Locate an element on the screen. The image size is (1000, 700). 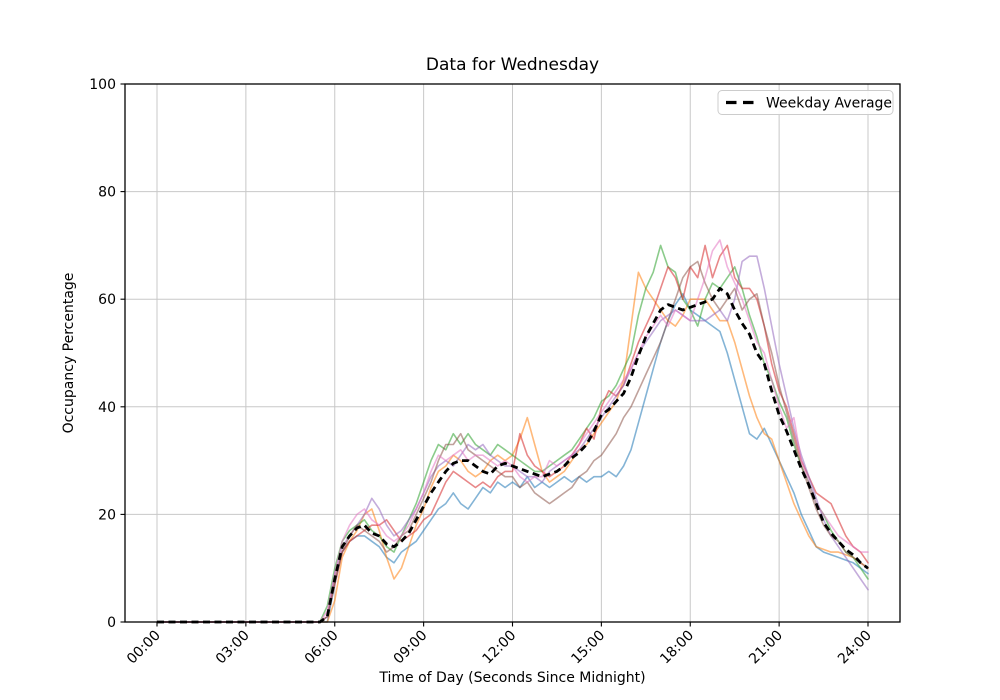
chart-title: Data for Wednesday is located at coordinates (512, 65).